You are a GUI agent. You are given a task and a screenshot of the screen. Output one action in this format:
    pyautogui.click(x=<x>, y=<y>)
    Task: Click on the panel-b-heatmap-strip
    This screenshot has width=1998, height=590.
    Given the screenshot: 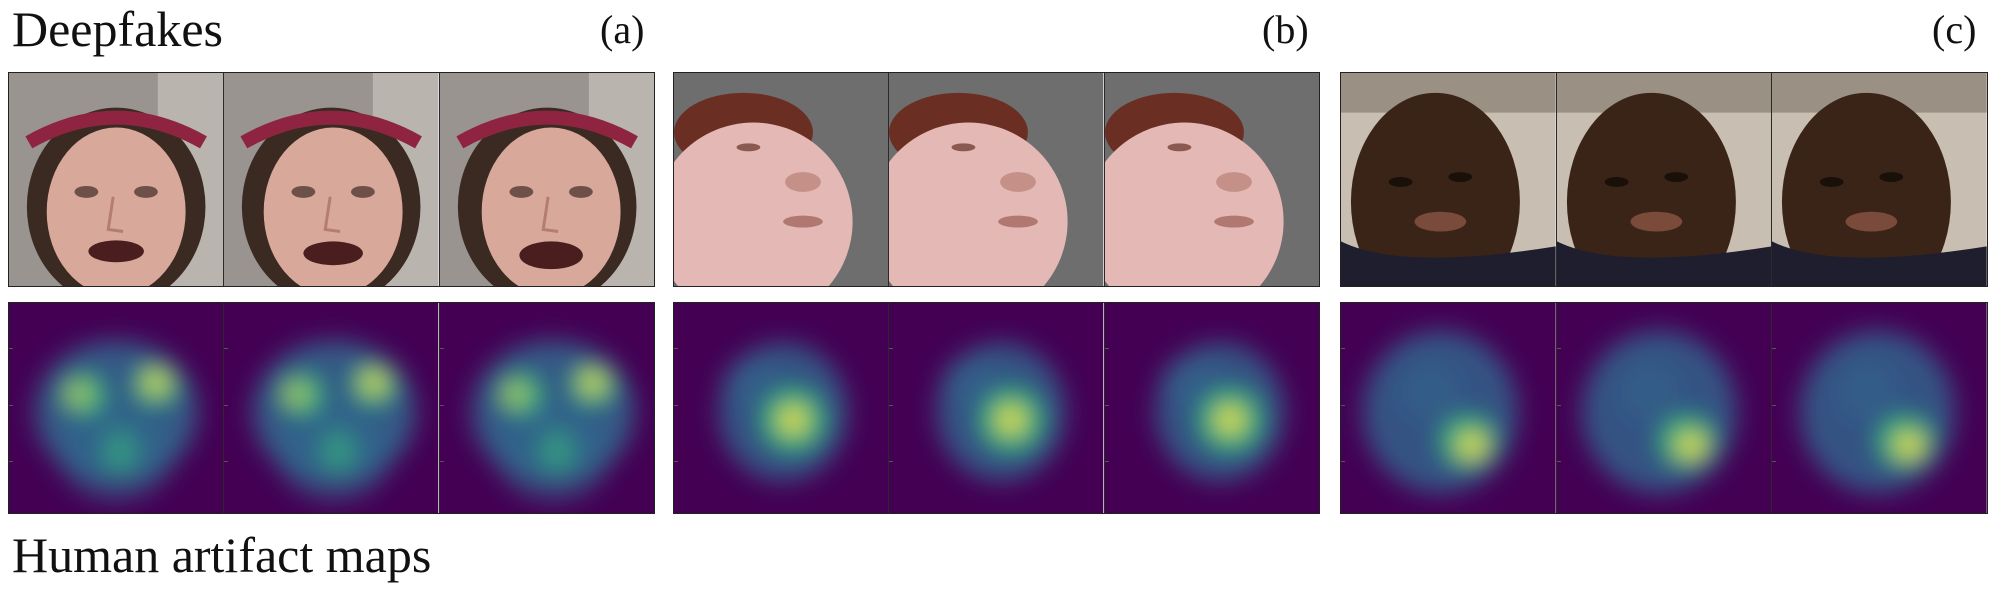 What is the action you would take?
    pyautogui.click(x=996, y=408)
    